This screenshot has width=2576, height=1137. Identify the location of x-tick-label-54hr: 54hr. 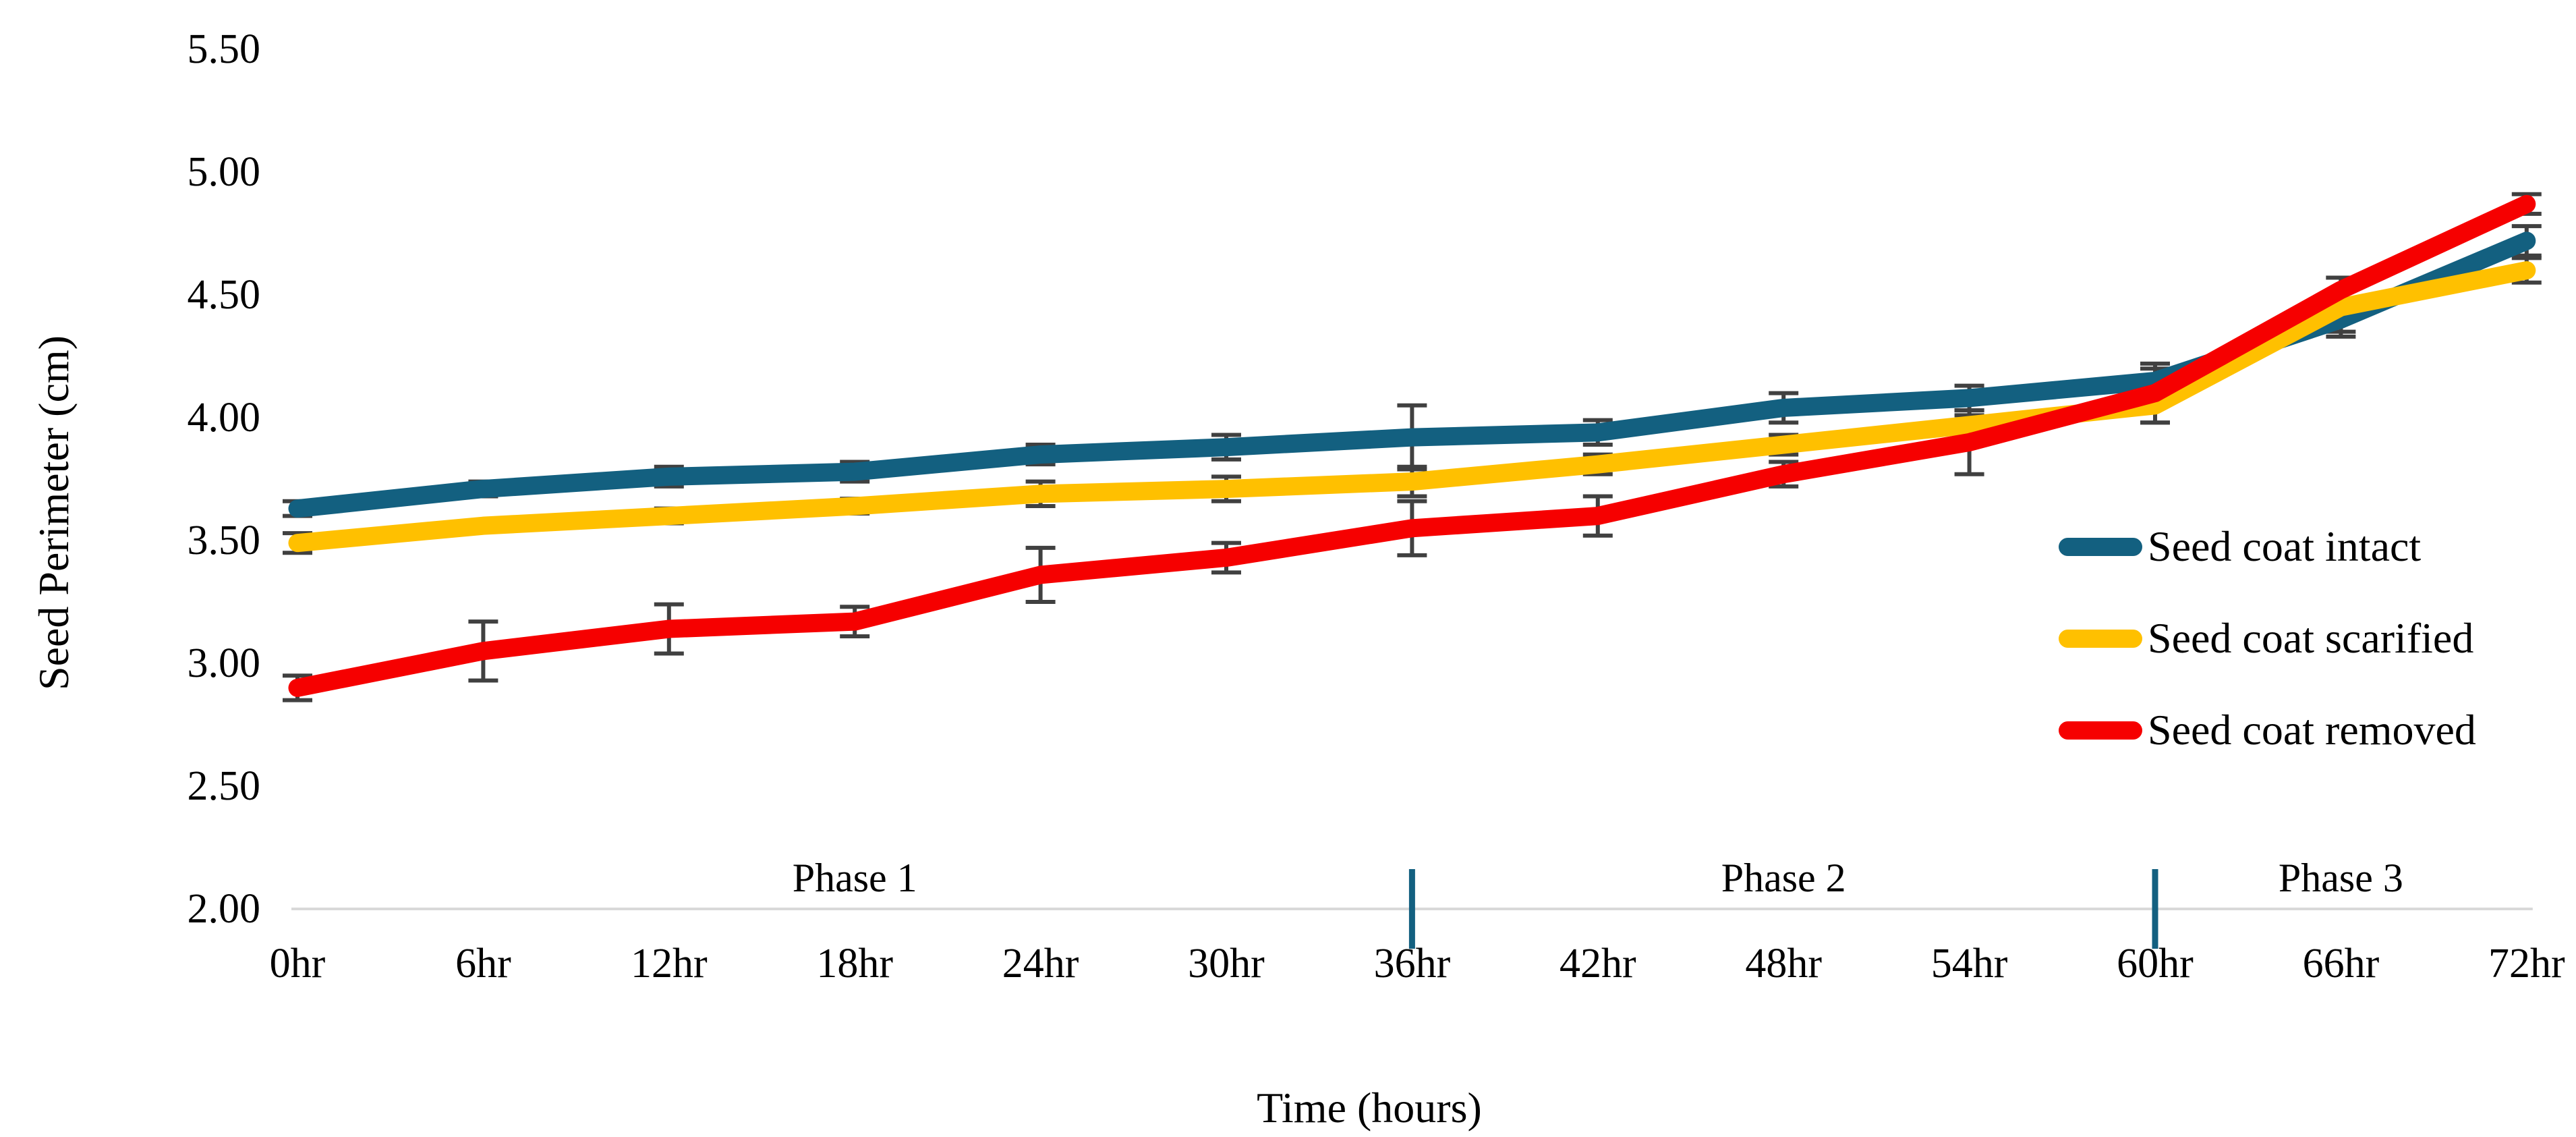
(1969, 964).